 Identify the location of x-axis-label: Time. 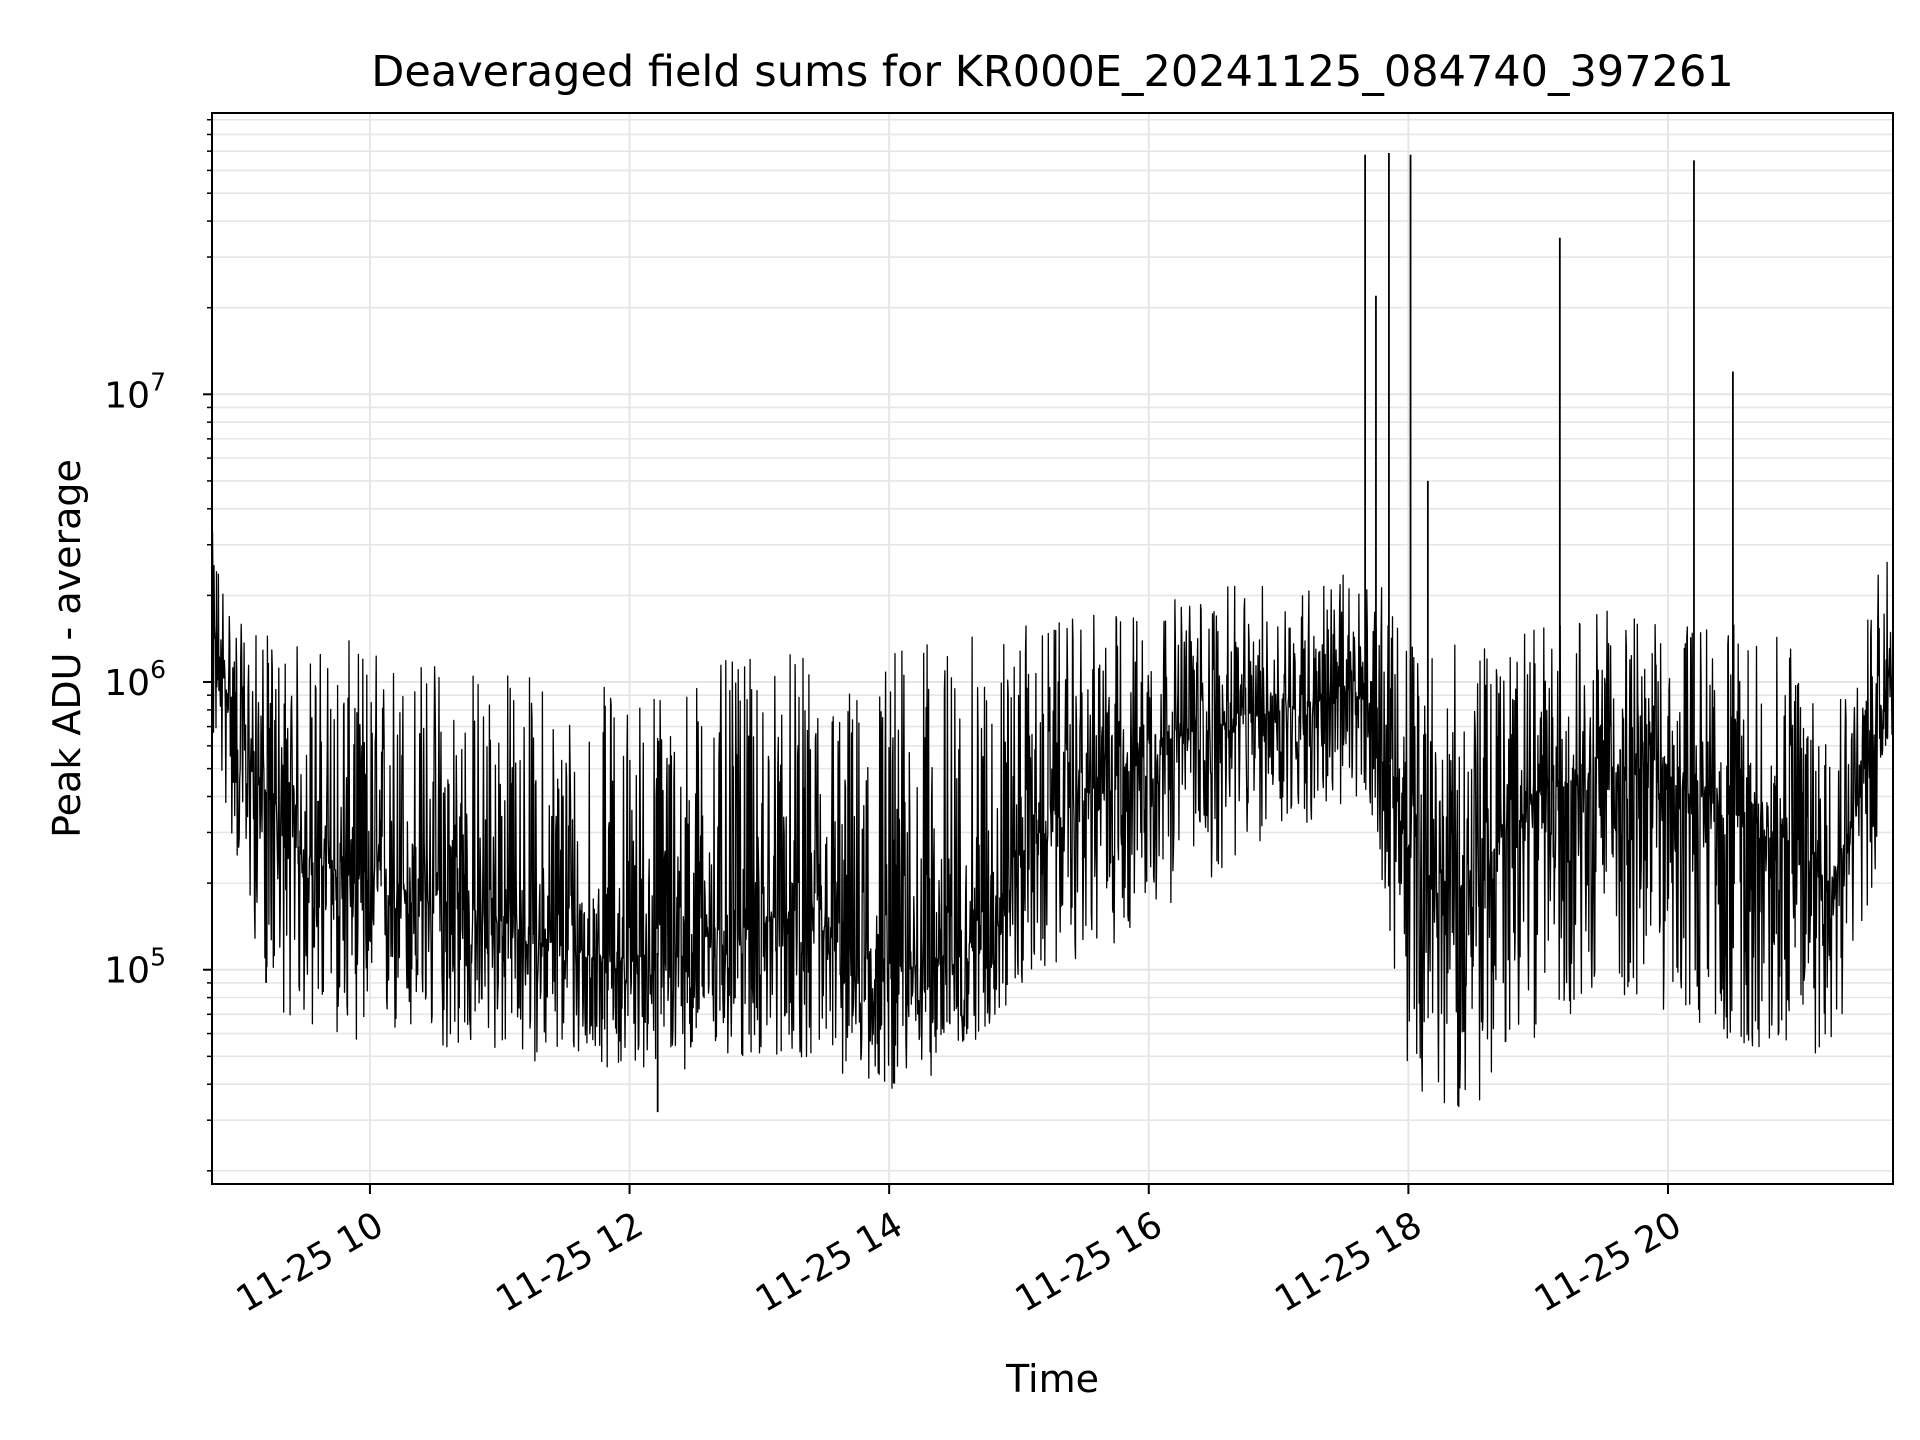
(1052, 1379).